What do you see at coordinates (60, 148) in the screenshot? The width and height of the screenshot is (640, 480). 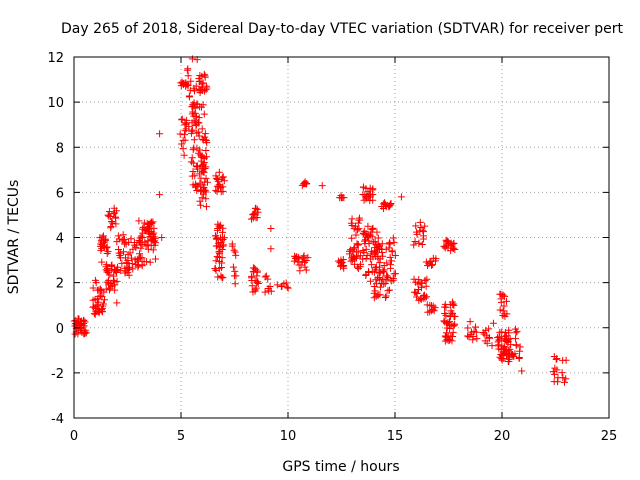 I see `y-tick-label: 8` at bounding box center [60, 148].